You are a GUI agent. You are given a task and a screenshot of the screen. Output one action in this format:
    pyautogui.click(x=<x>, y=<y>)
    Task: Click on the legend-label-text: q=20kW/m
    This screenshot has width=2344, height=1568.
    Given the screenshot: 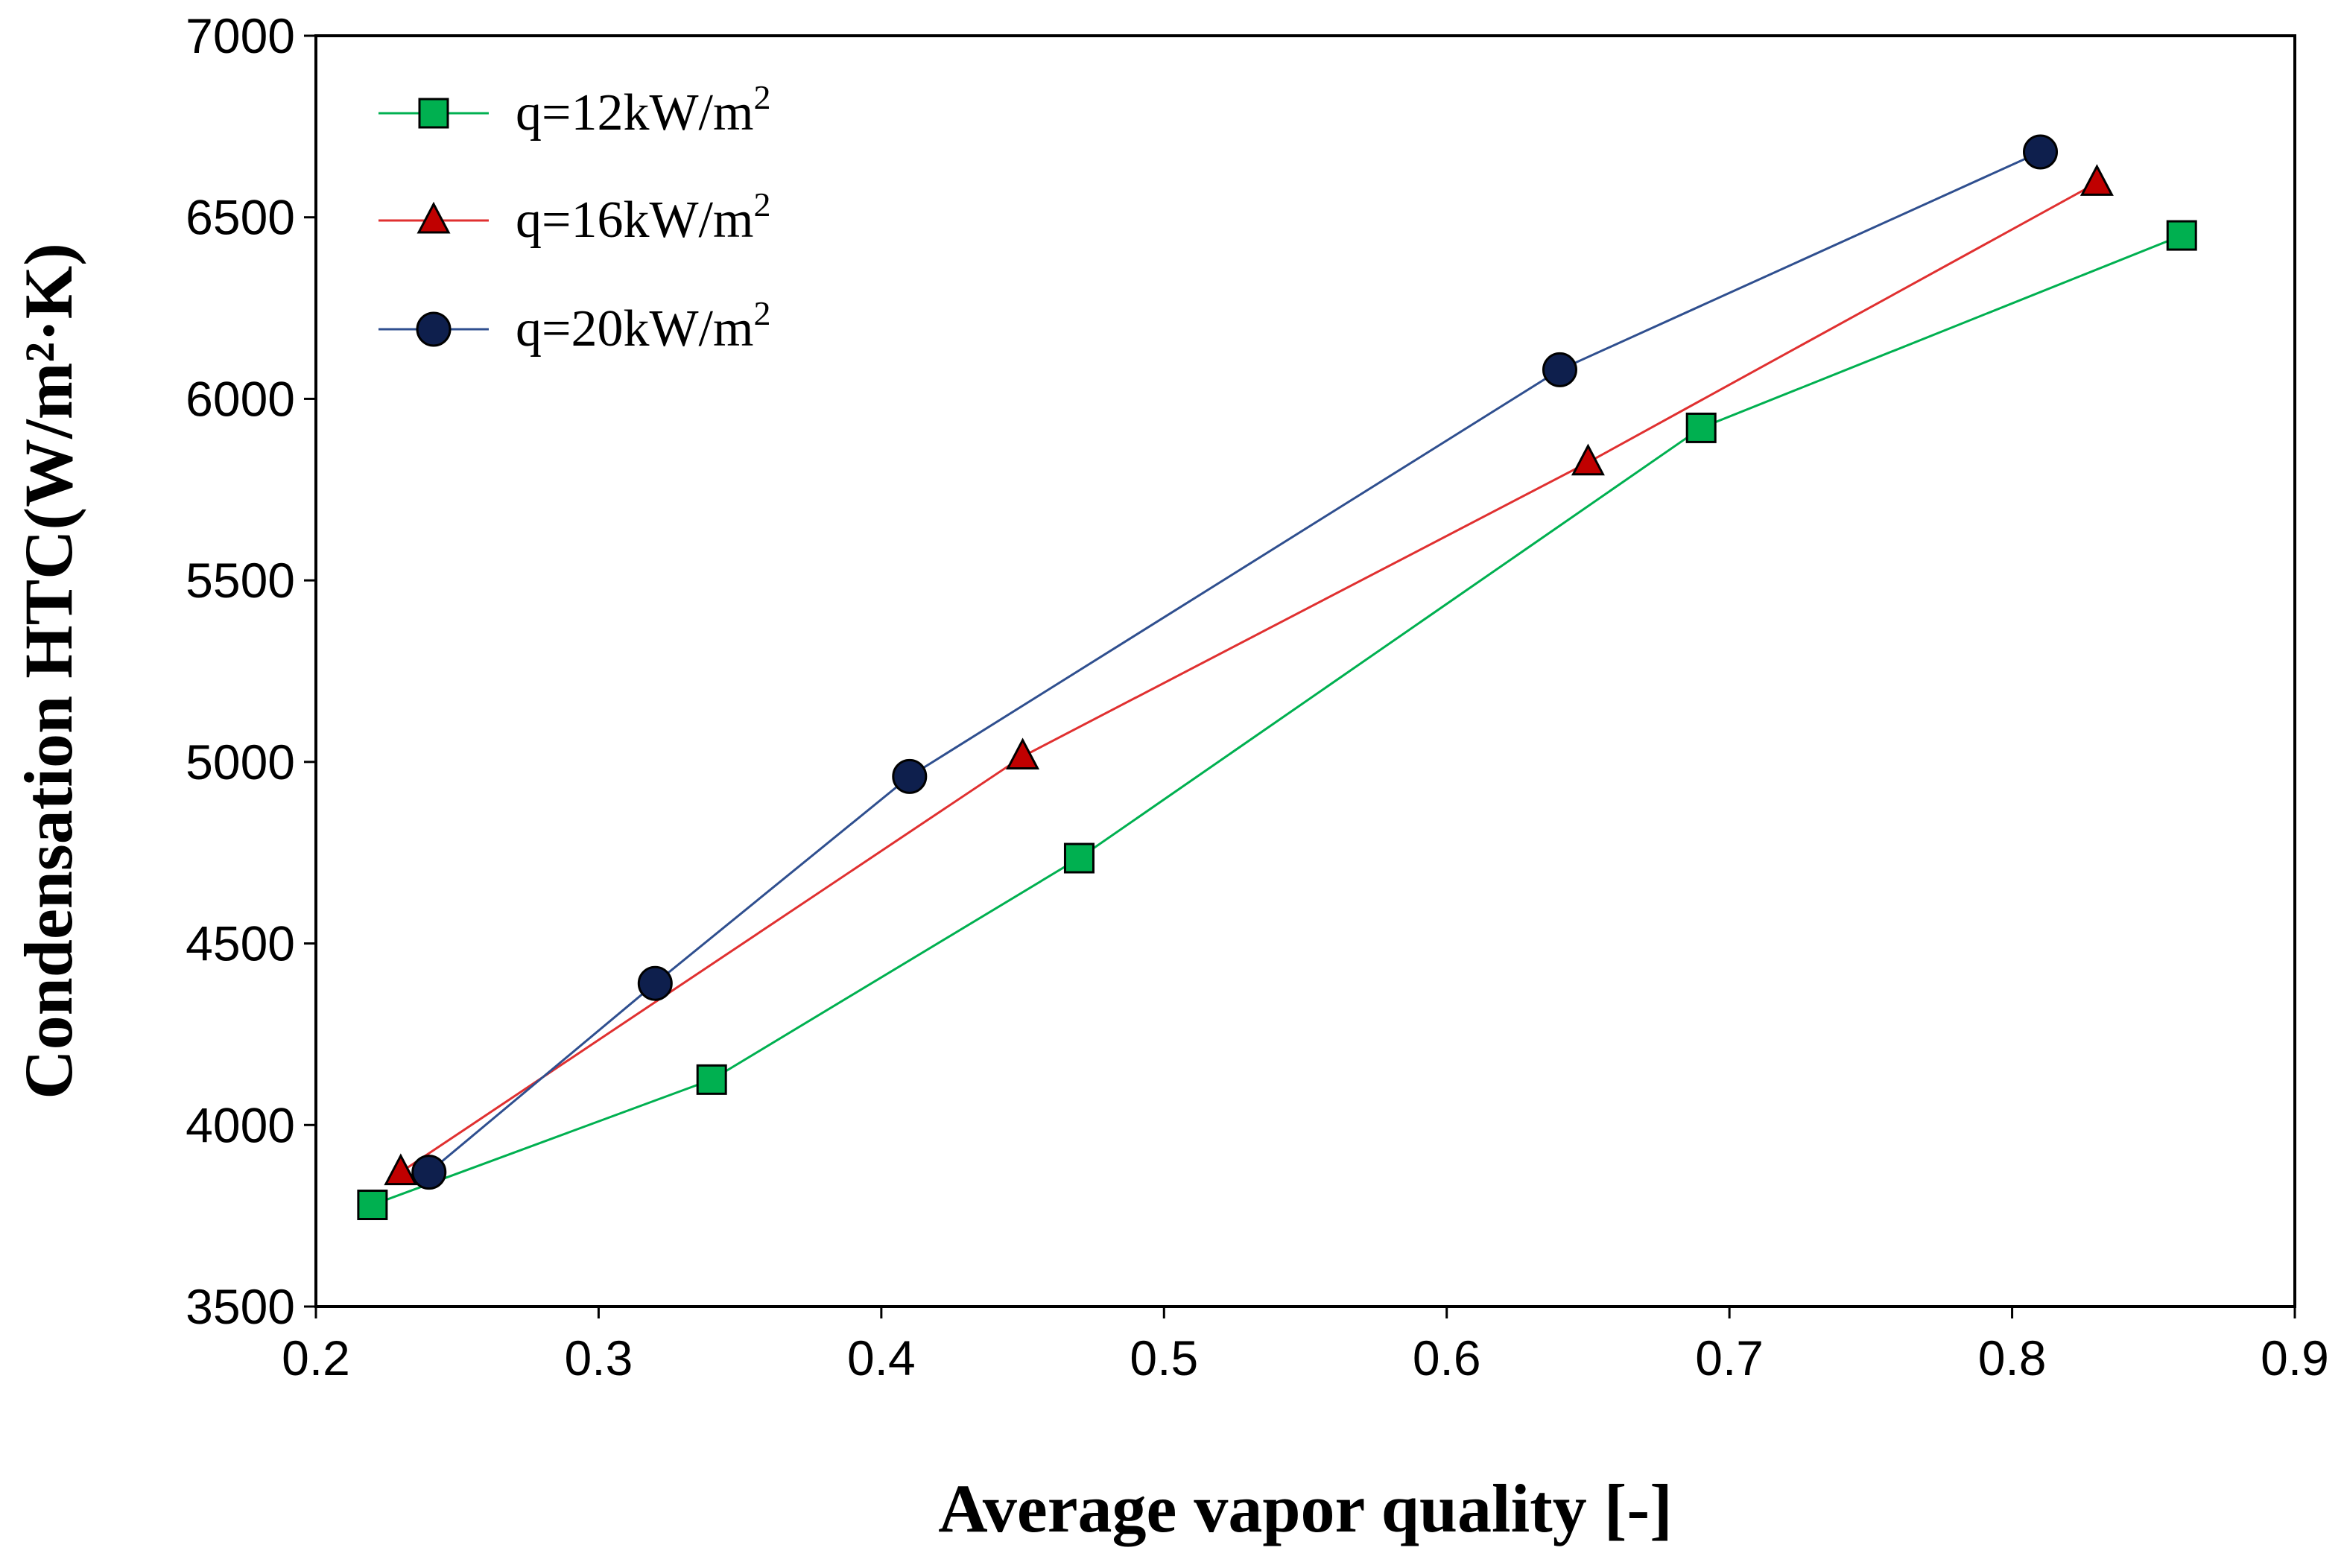 What is the action you would take?
    pyautogui.click(x=634, y=329)
    